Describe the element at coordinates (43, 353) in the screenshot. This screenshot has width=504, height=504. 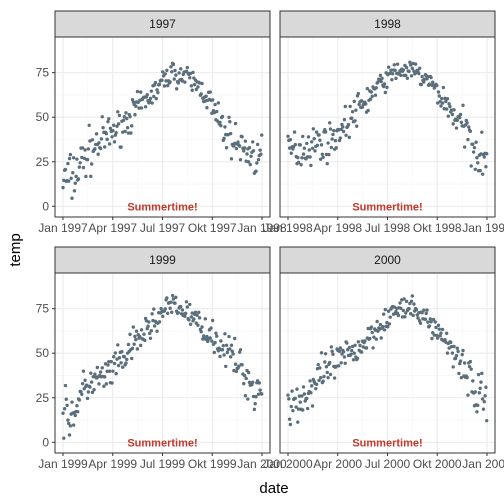
I see `y-tick-label: 50` at that location.